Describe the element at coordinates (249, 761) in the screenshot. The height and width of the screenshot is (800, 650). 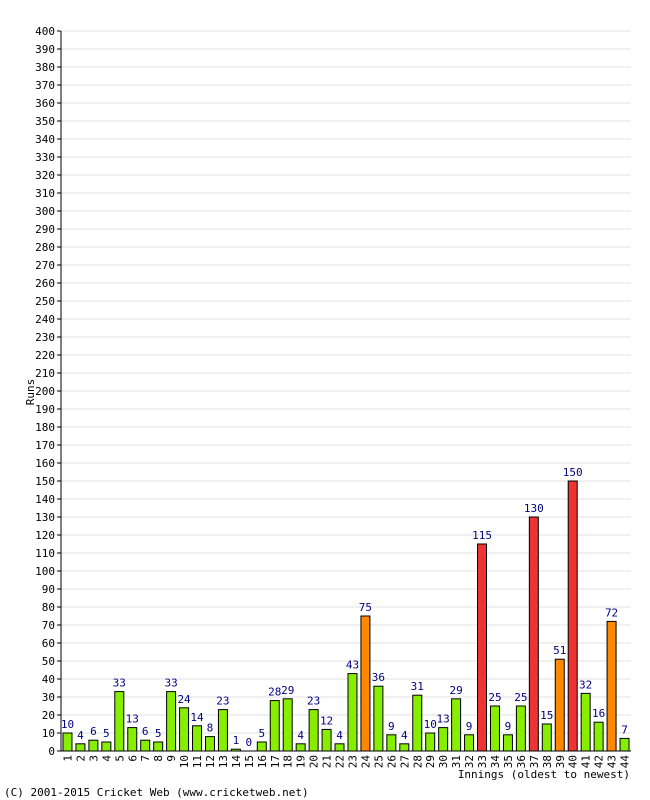
I see `x-tick-label: 15` at that location.